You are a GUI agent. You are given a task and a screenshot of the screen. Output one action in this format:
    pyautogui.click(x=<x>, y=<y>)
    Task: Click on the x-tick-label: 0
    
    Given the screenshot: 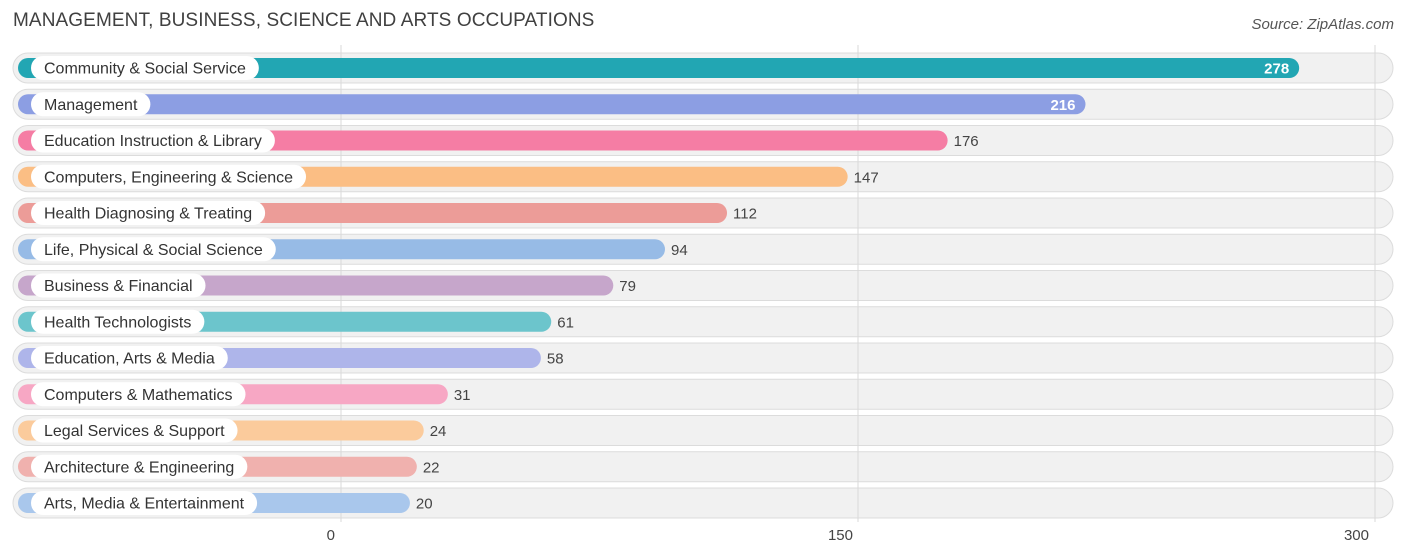 What is the action you would take?
    pyautogui.click(x=331, y=535)
    